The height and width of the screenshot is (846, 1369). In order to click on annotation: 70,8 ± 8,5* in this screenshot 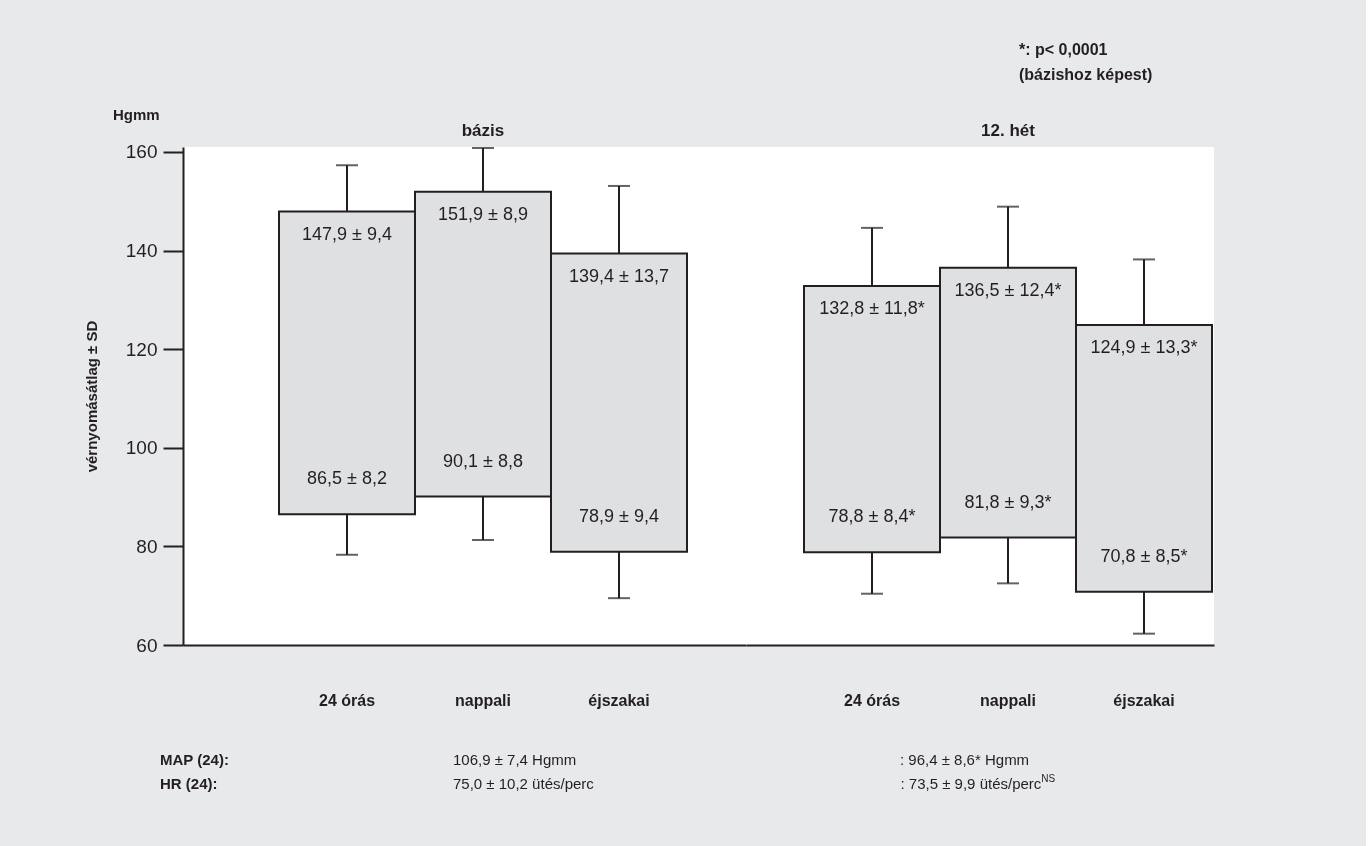, I will do `click(1144, 555)`.